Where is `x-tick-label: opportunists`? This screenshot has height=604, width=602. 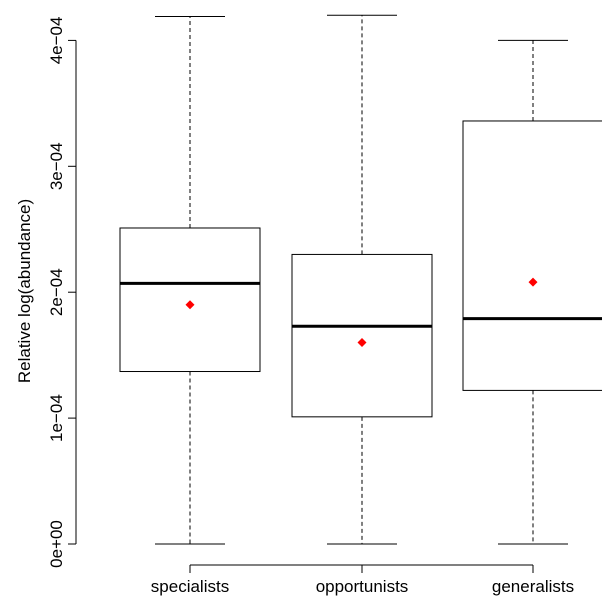 x-tick-label: opportunists is located at coordinates (362, 586).